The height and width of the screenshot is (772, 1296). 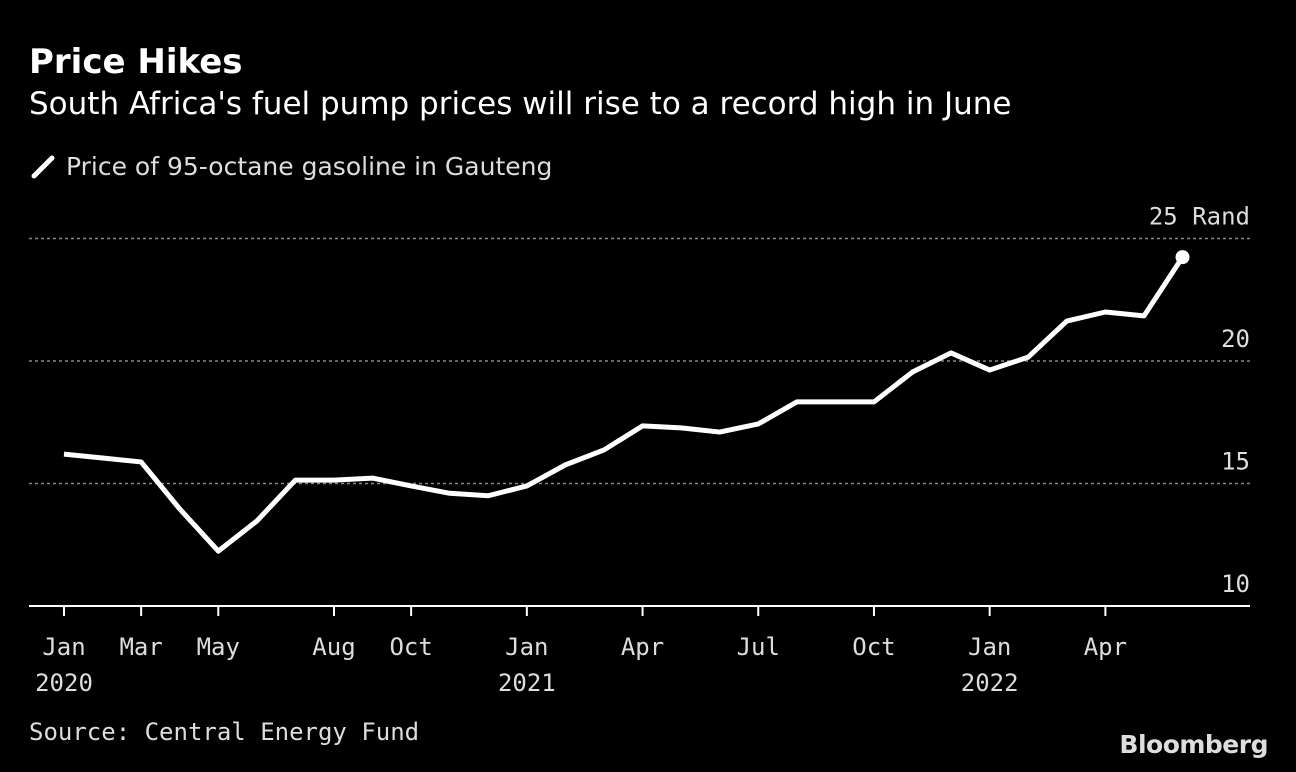 I want to click on chart-title: Price Hikes, so click(x=136, y=62).